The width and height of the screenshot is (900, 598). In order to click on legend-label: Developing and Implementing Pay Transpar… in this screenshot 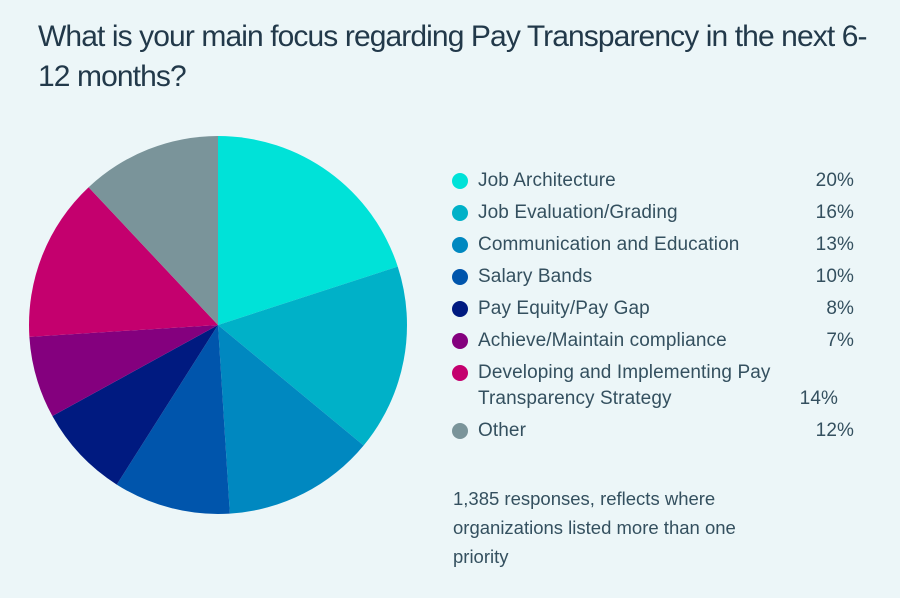, I will do `click(624, 385)`.